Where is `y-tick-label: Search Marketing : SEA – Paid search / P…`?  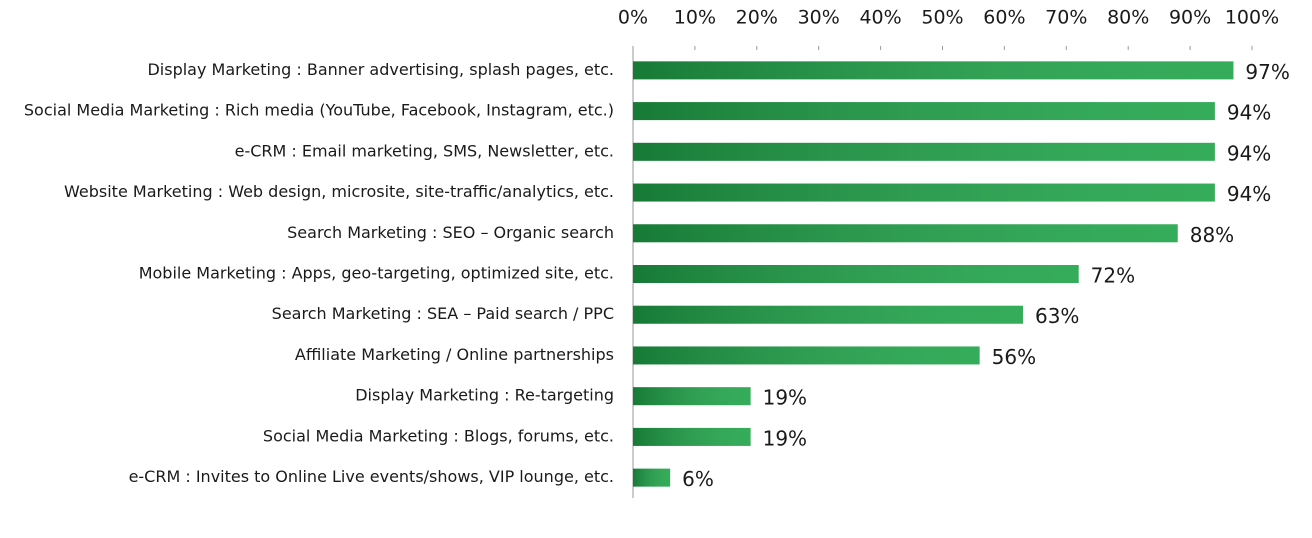 y-tick-label: Search Marketing : SEA – Paid search / P… is located at coordinates (443, 313).